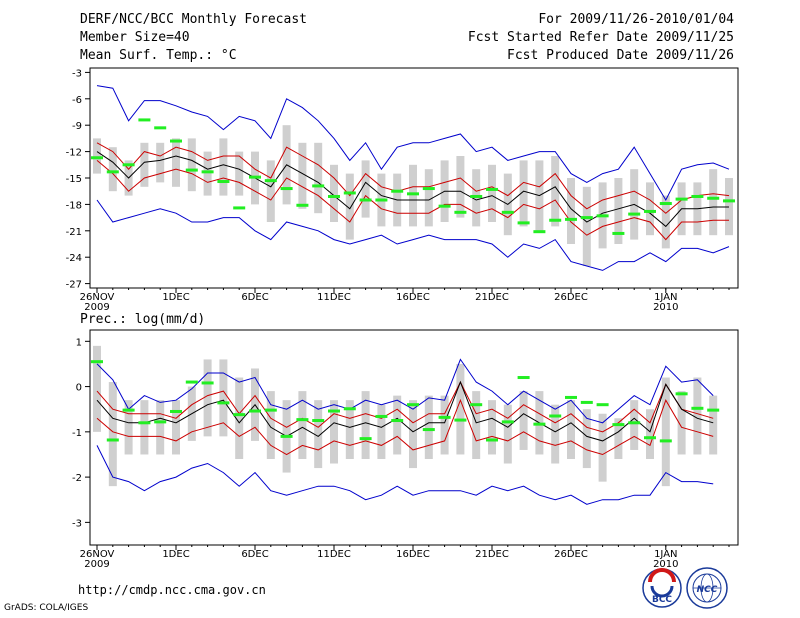 The width and height of the screenshot is (800, 618). What do you see at coordinates (571, 297) in the screenshot?
I see `temp-x-tick-label: 26DEC` at bounding box center [571, 297].